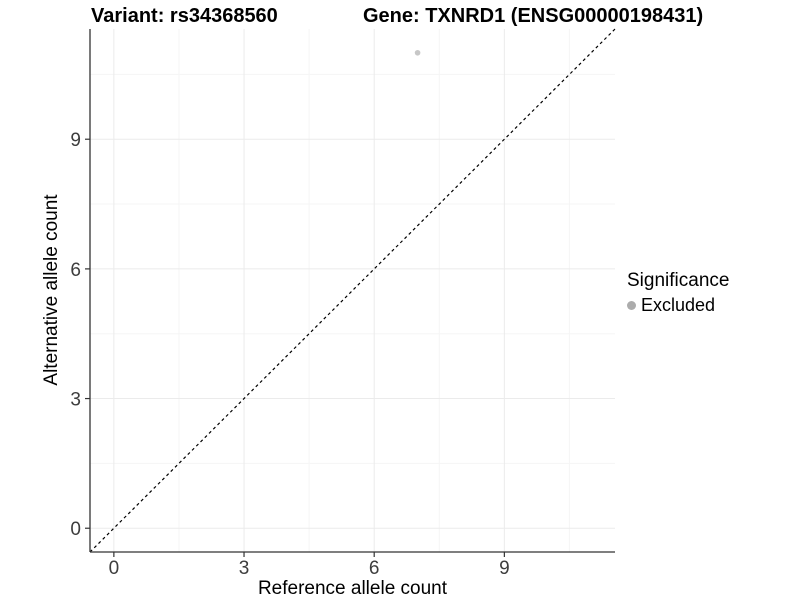 This screenshot has width=800, height=600. Describe the element at coordinates (533, 16) in the screenshot. I see `plot-title-gene: Gene: TXNRD1 (ENSG00000198431)` at that location.